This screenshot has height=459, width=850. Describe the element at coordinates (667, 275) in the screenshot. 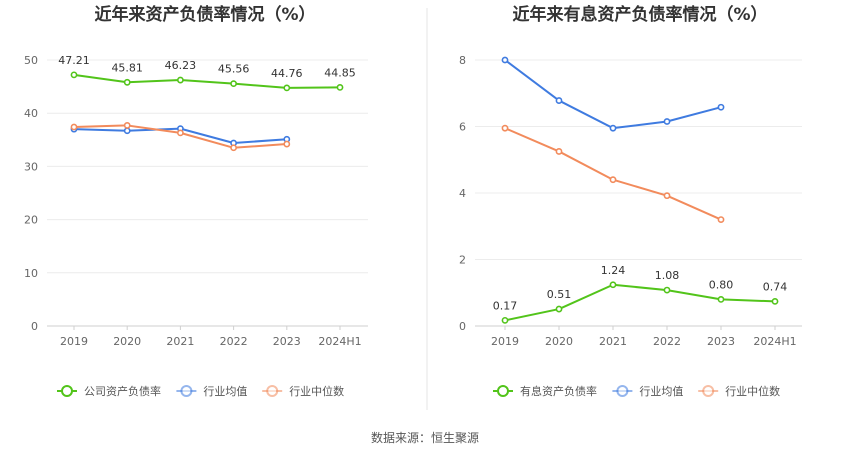

I see `data-label: 1.08` at that location.